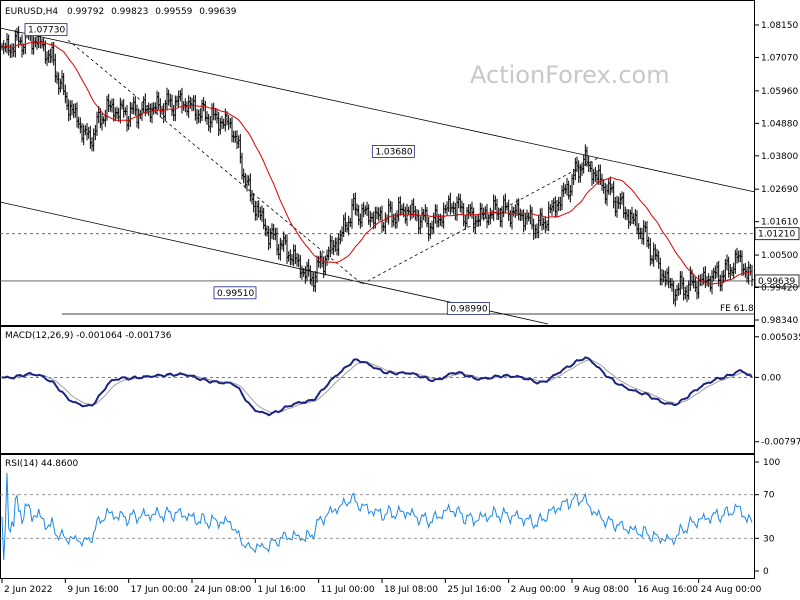 The image size is (800, 600). What do you see at coordinates (779, 58) in the screenshot?
I see `price-tick-label: 1.07070` at bounding box center [779, 58].